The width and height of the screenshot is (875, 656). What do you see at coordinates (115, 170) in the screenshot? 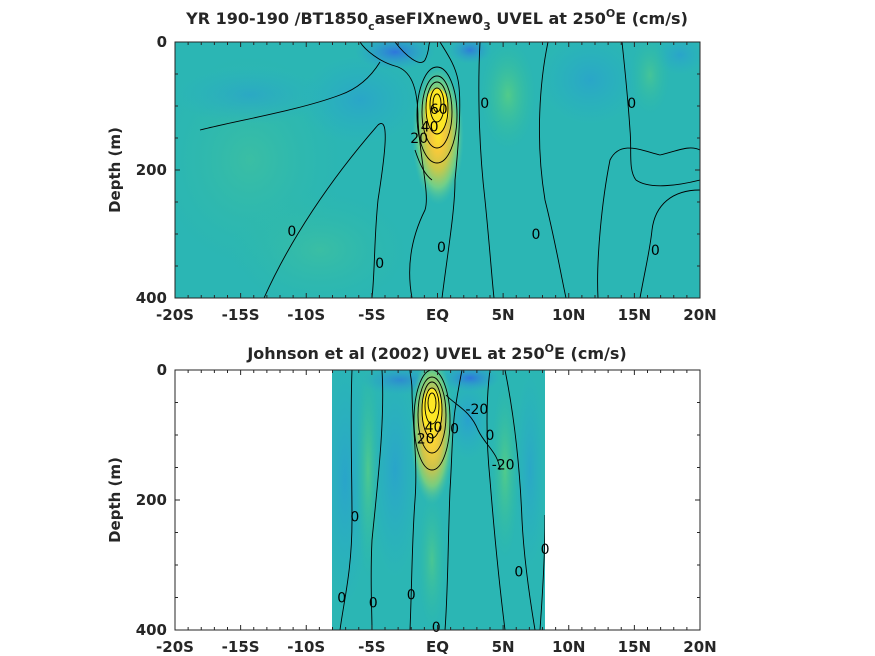
I see `top-y-axis-label: Depth (m)` at bounding box center [115, 170].